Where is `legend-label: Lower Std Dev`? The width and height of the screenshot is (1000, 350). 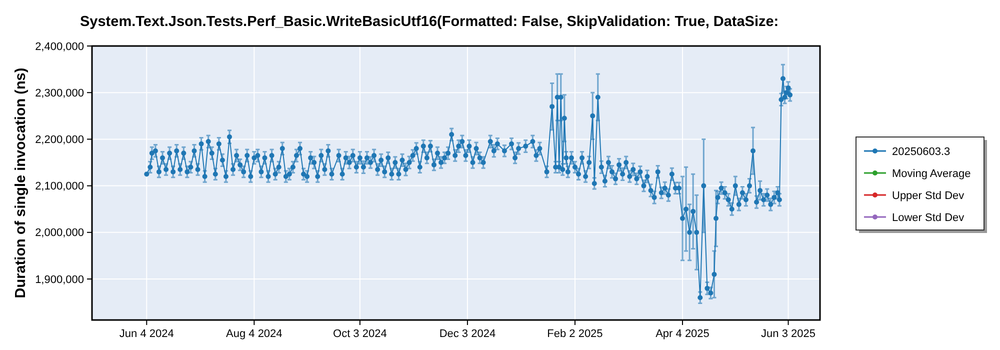
legend-label: Lower Std Dev is located at coordinates (928, 218).